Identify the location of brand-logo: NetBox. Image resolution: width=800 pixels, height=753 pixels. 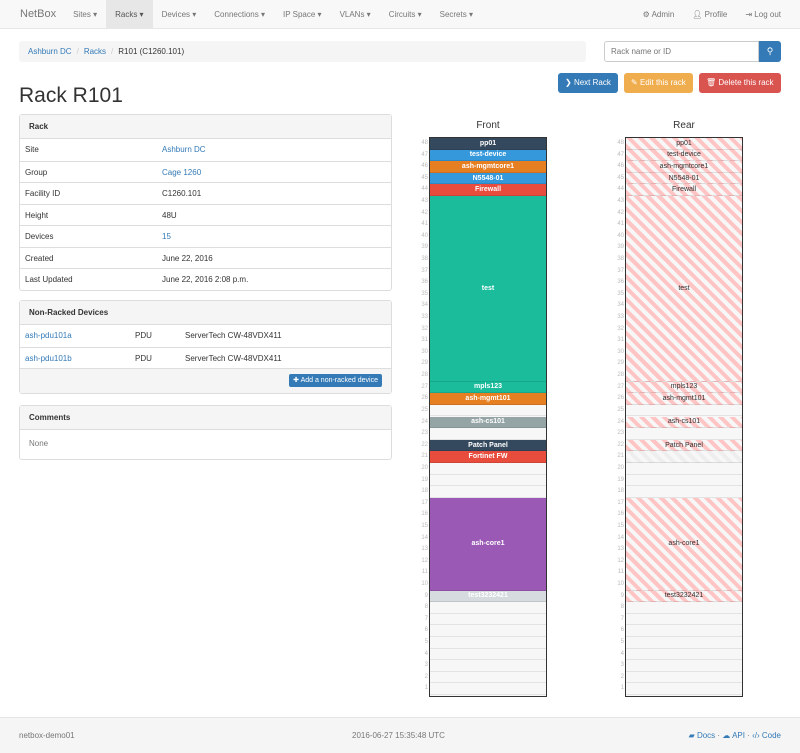
(38, 14).